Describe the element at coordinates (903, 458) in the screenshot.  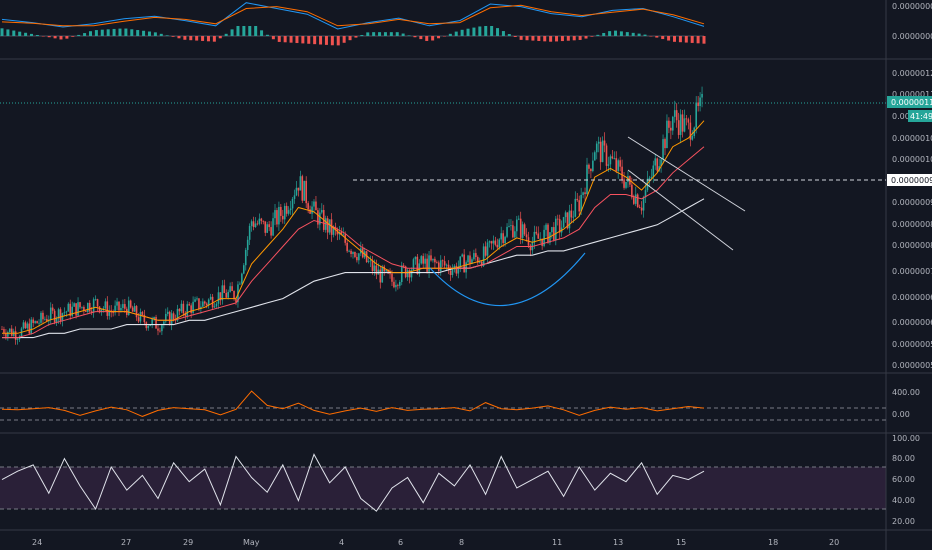
I see `rsi-tick-label: 80.00` at that location.